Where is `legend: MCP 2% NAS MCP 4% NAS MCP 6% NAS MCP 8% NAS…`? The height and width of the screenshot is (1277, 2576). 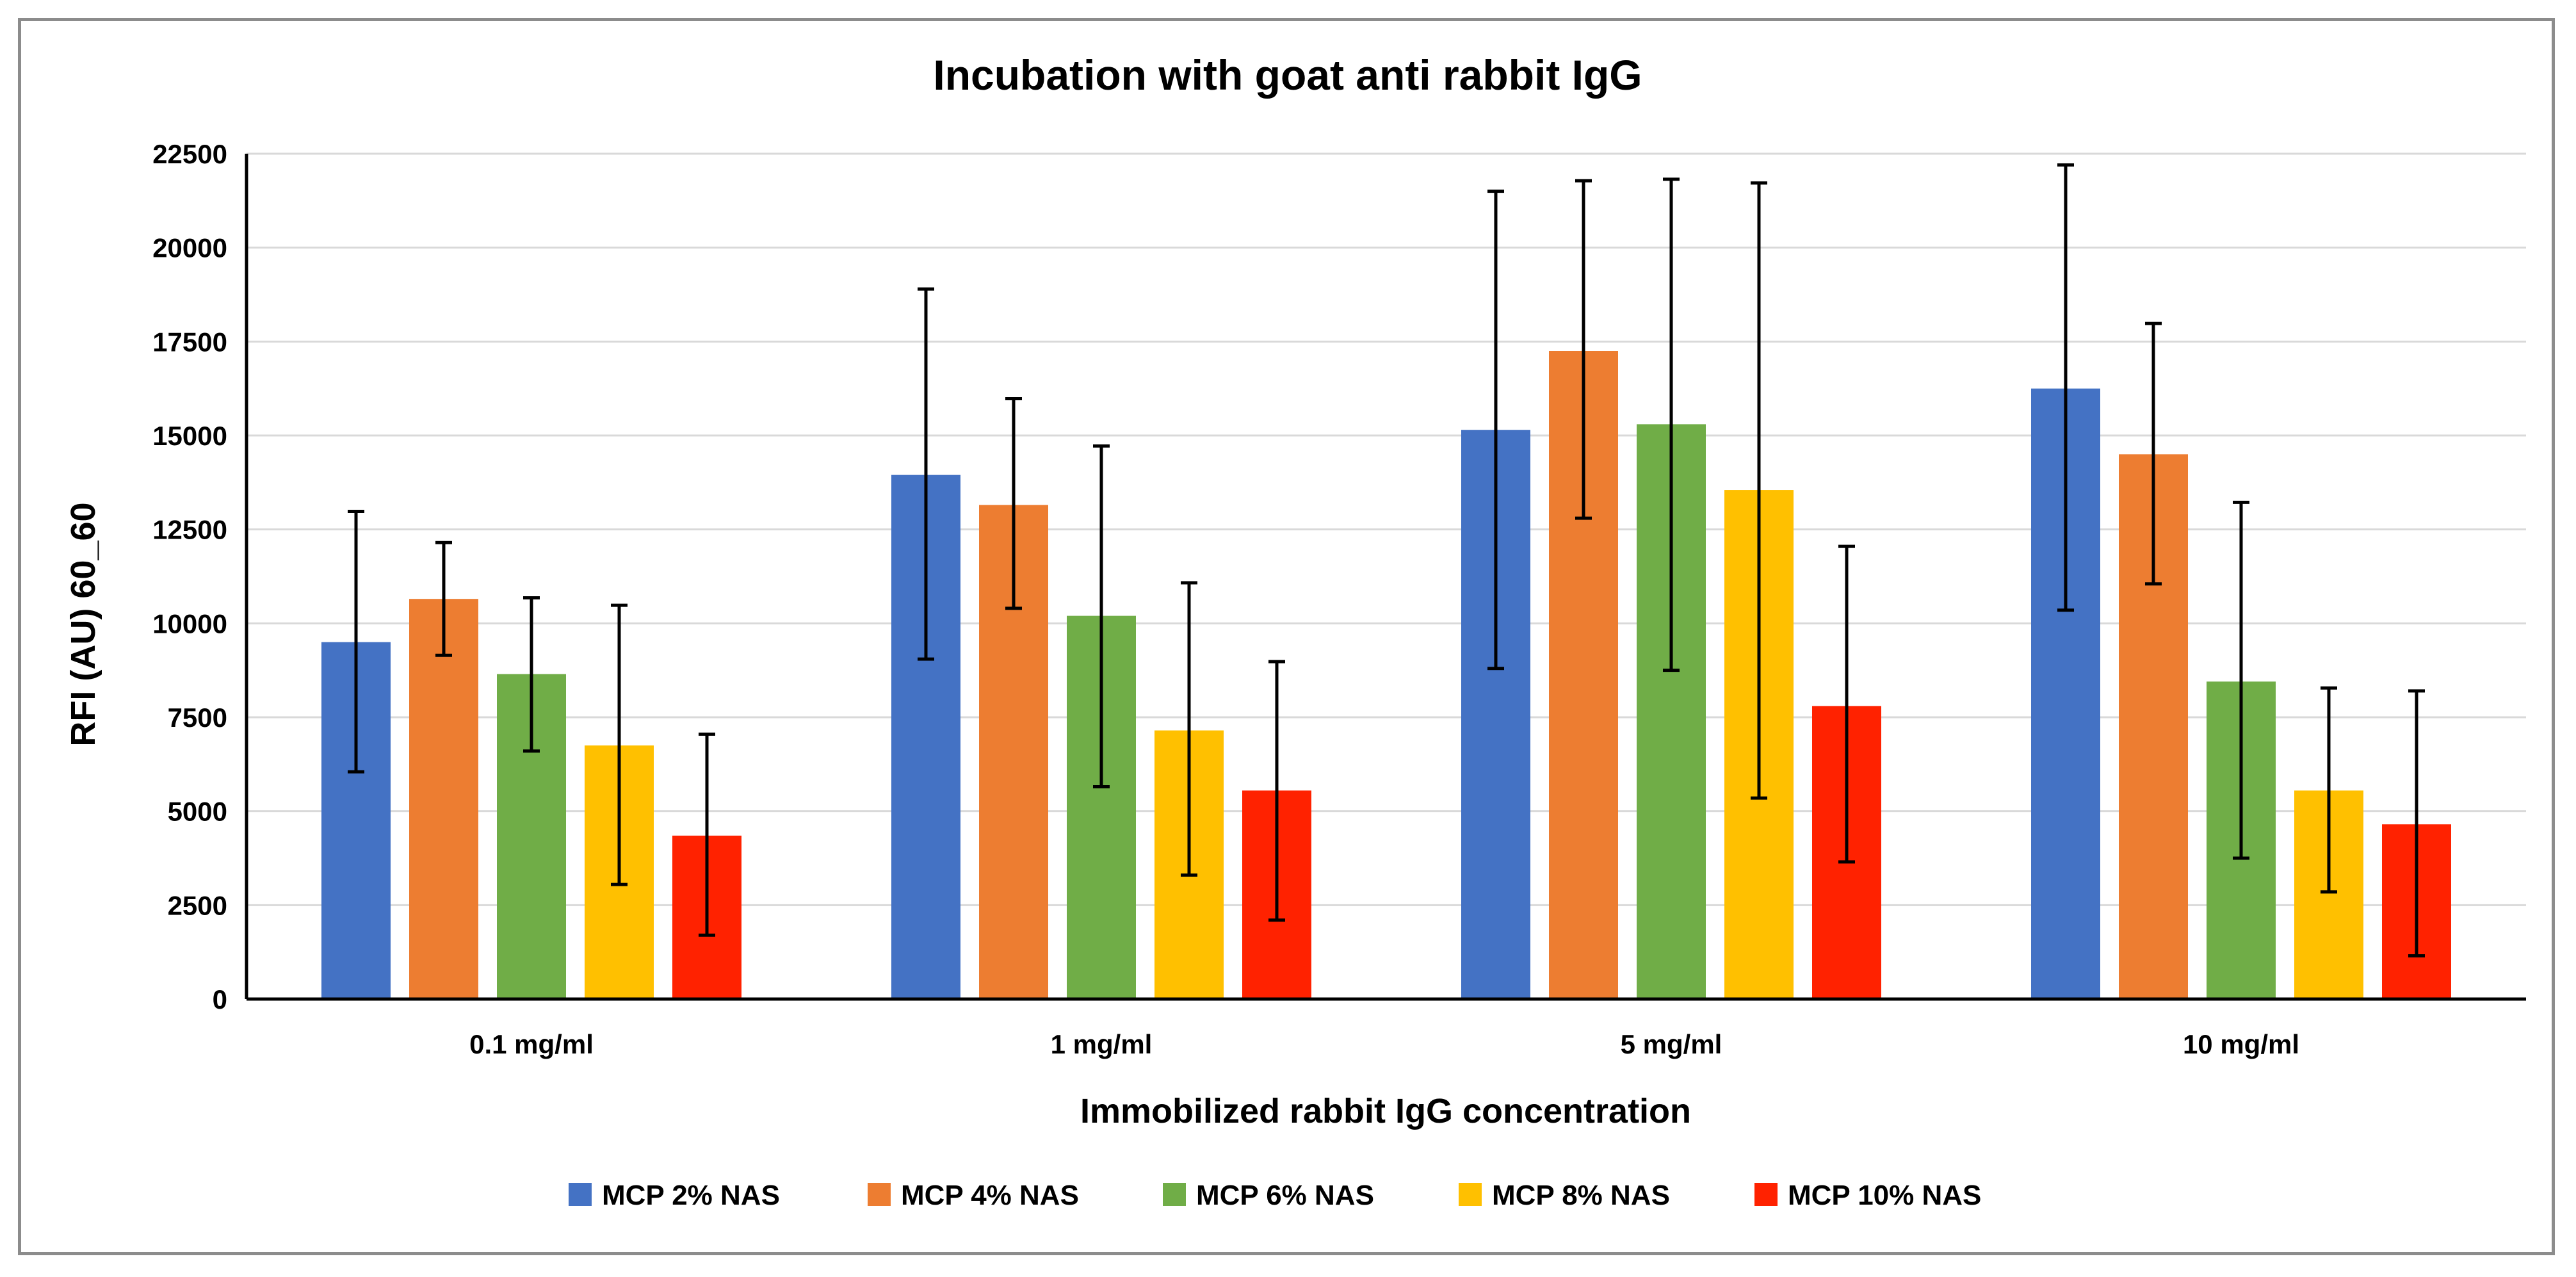
legend: MCP 2% NAS MCP 4% NAS MCP 6% NAS MCP 8% NAS… is located at coordinates (1275, 1195).